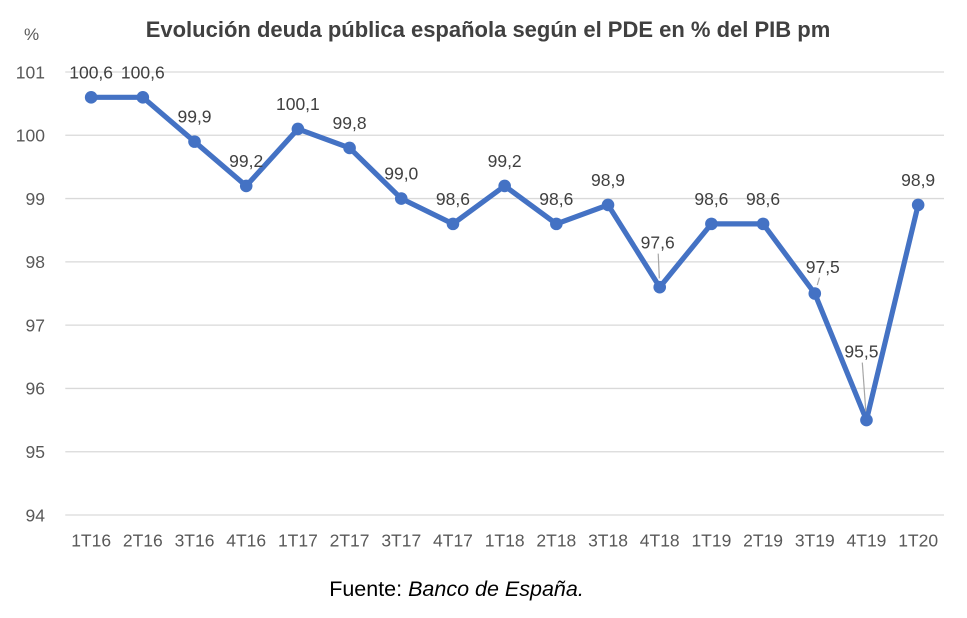 The image size is (967, 618). What do you see at coordinates (349, 148) in the screenshot?
I see `data-point-2T17` at bounding box center [349, 148].